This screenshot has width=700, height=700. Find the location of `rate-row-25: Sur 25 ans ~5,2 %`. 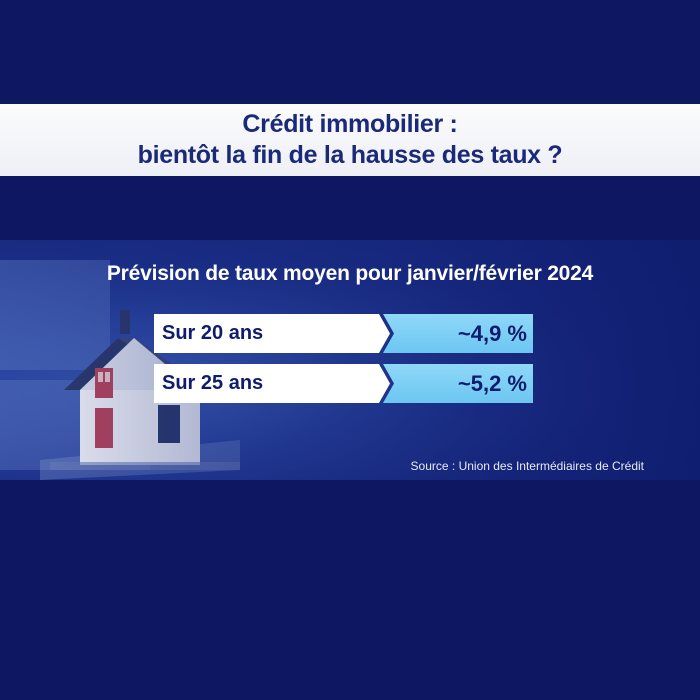

rate-row-25: Sur 25 ans ~5,2 % is located at coordinates (343, 383).